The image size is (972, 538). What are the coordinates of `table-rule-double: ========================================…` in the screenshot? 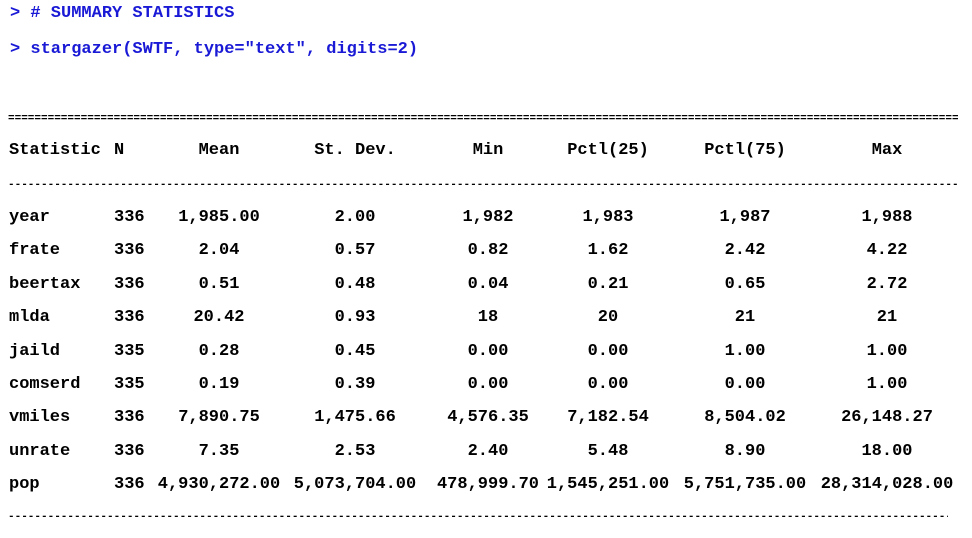 It's located at (483, 119).